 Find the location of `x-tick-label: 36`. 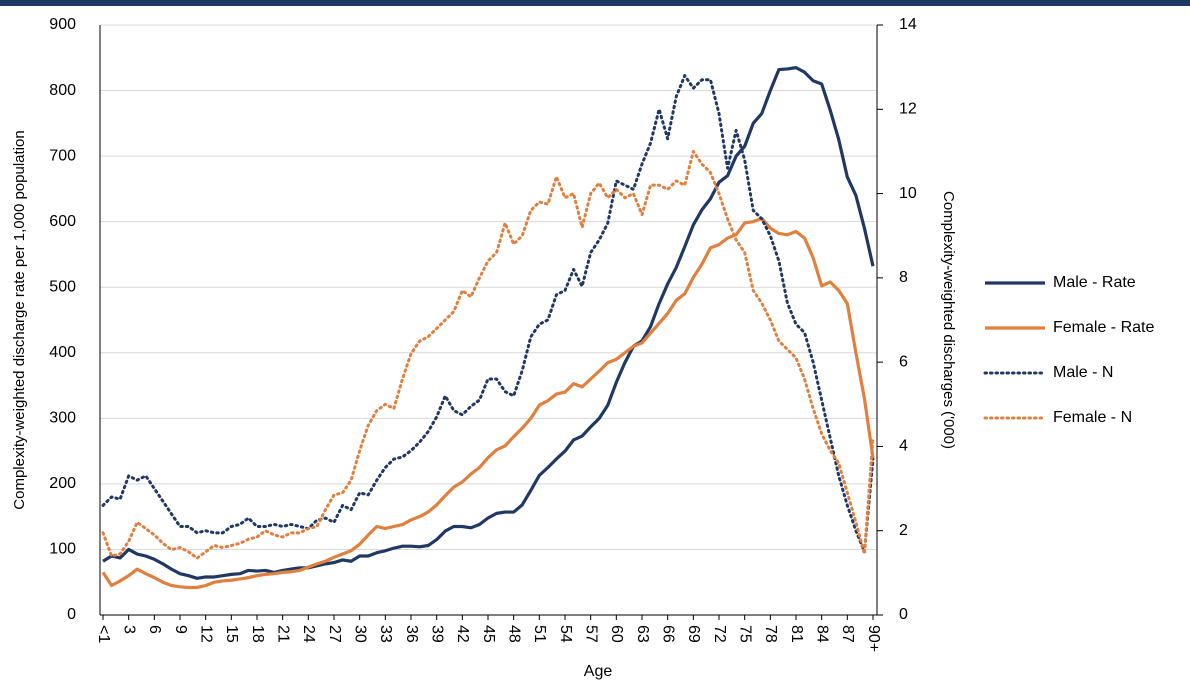

x-tick-label: 36 is located at coordinates (411, 634).